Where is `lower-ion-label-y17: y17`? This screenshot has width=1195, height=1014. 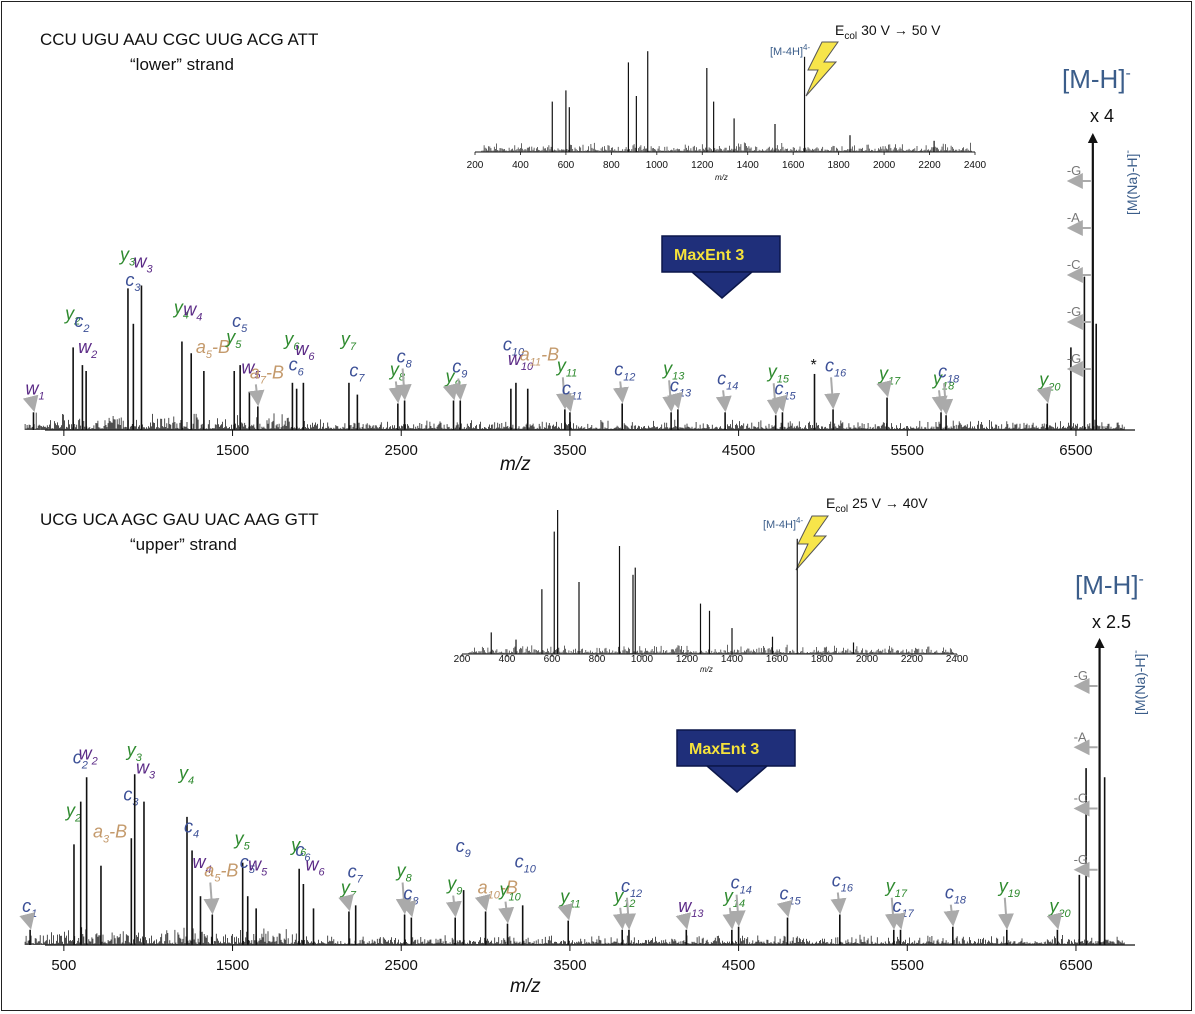 lower-ion-label-y17: y17 is located at coordinates (889, 376).